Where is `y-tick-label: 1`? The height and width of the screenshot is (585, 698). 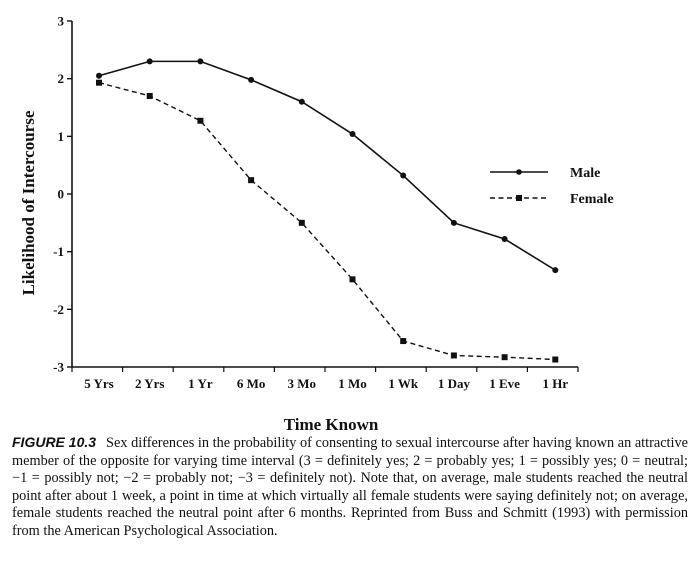 y-tick-label: 1 is located at coordinates (61, 136).